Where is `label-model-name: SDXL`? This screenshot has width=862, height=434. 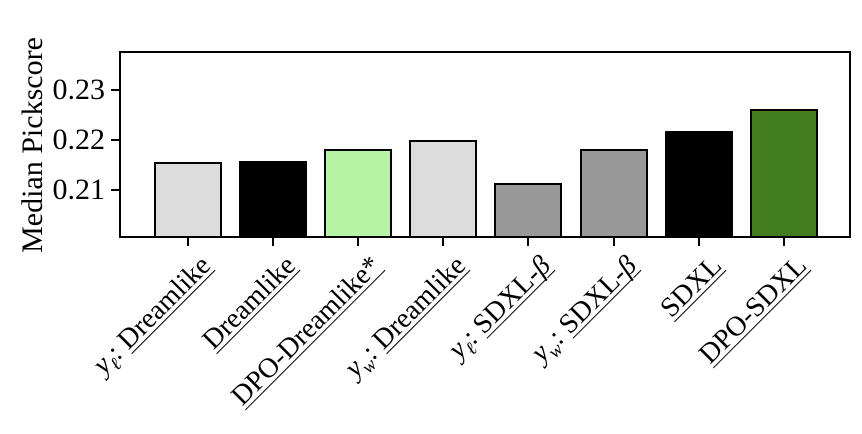 label-model-name: SDXL is located at coordinates (690, 287).